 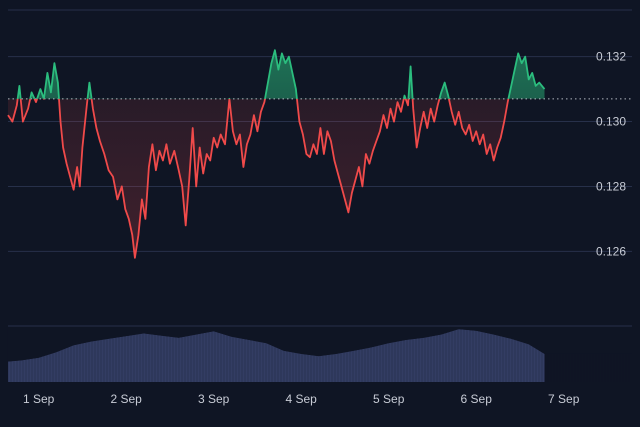 I want to click on x-tick-label: 4 Sep, so click(x=302, y=399).